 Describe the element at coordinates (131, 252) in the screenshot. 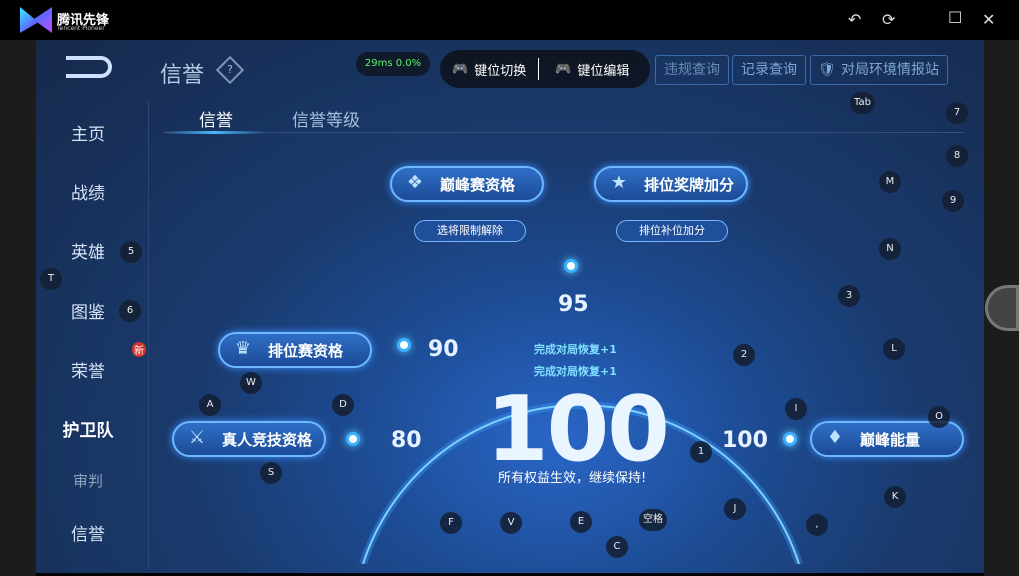

I see `key-marker: 5` at that location.